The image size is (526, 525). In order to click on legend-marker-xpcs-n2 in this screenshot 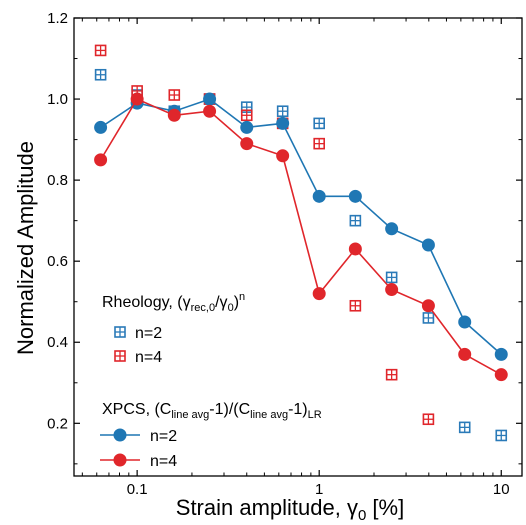, I will do `click(120, 435)`.